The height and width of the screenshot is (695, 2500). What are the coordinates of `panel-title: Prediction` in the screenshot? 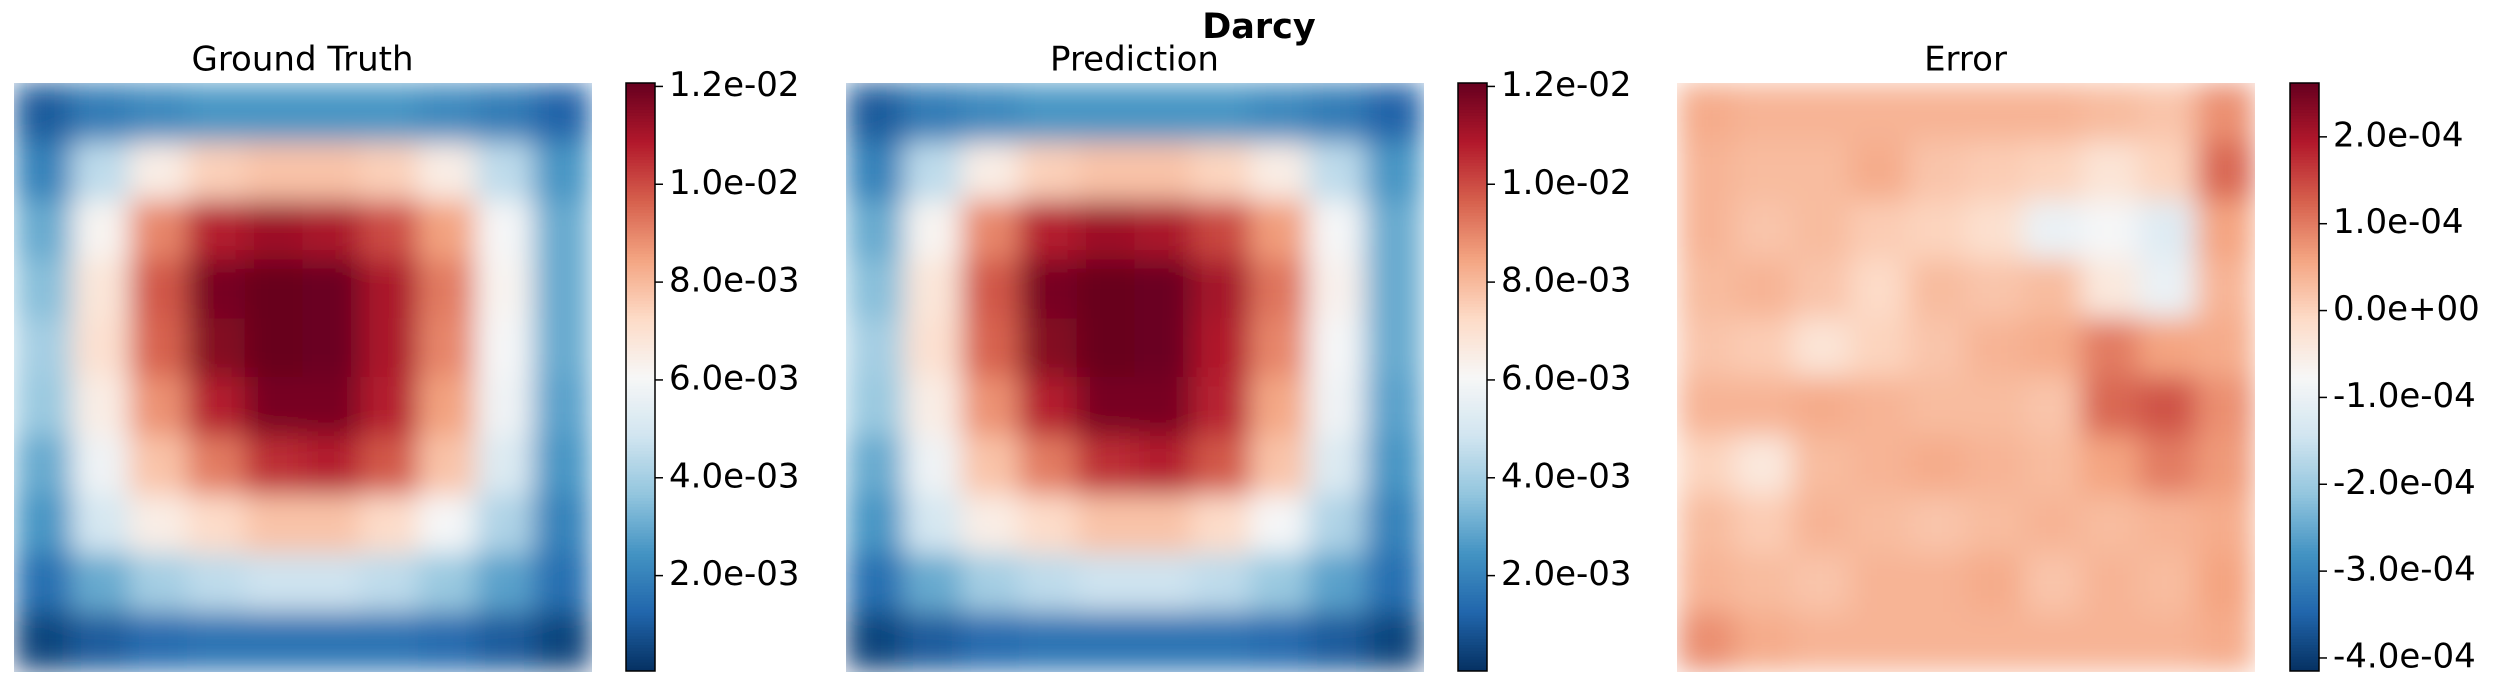 It's located at (1134, 60).